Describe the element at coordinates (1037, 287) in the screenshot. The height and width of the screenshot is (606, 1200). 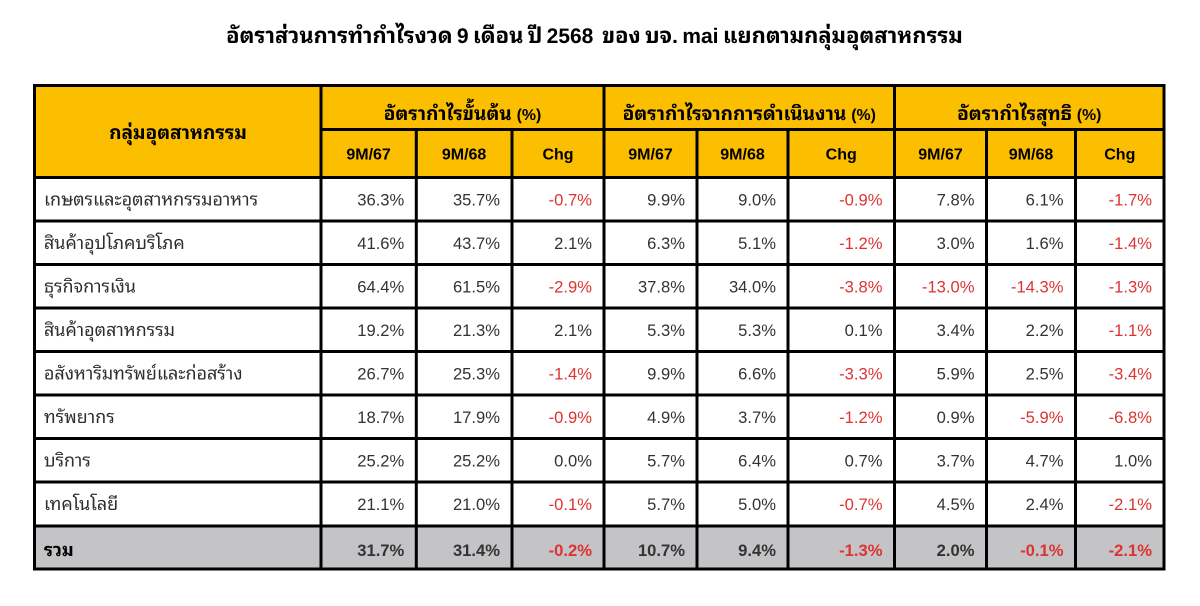
I see `svg-text: -14.3%` at that location.